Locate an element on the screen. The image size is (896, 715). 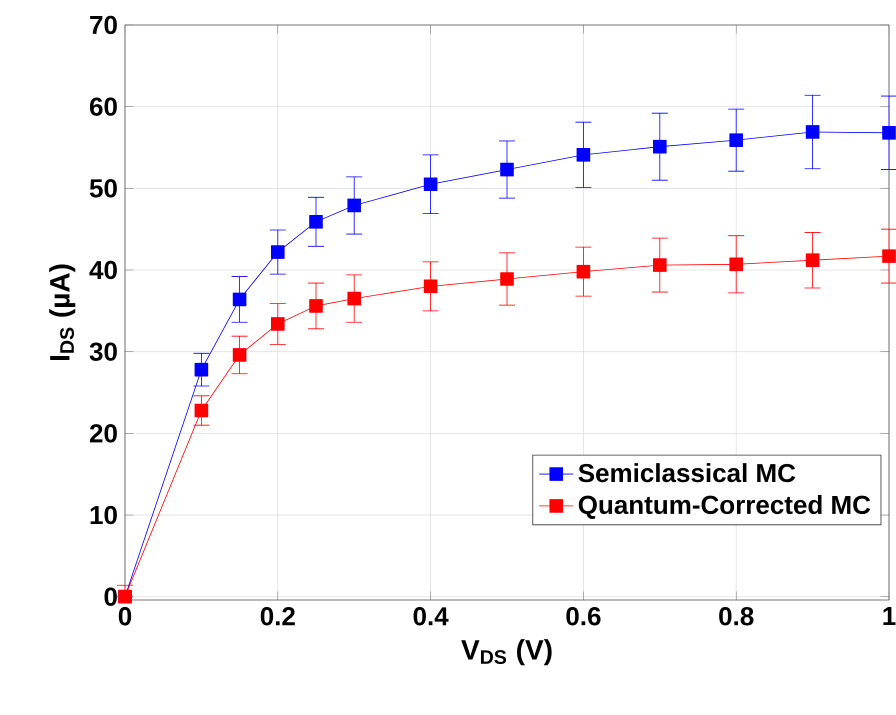
y-tick-label: 20 is located at coordinates (103, 433).